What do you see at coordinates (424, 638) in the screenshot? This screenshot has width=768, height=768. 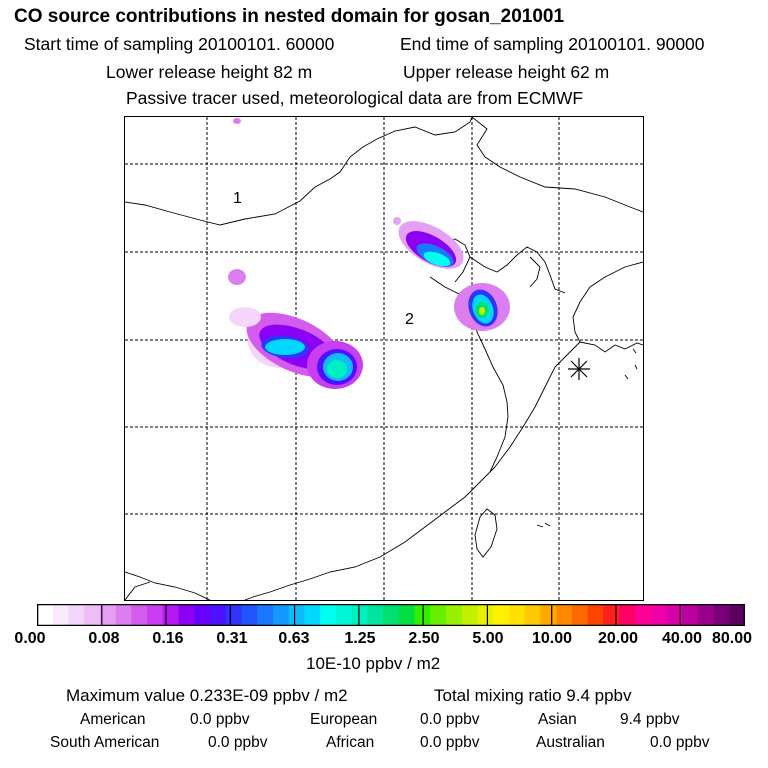 I see `colorbar-tick: 2.50` at bounding box center [424, 638].